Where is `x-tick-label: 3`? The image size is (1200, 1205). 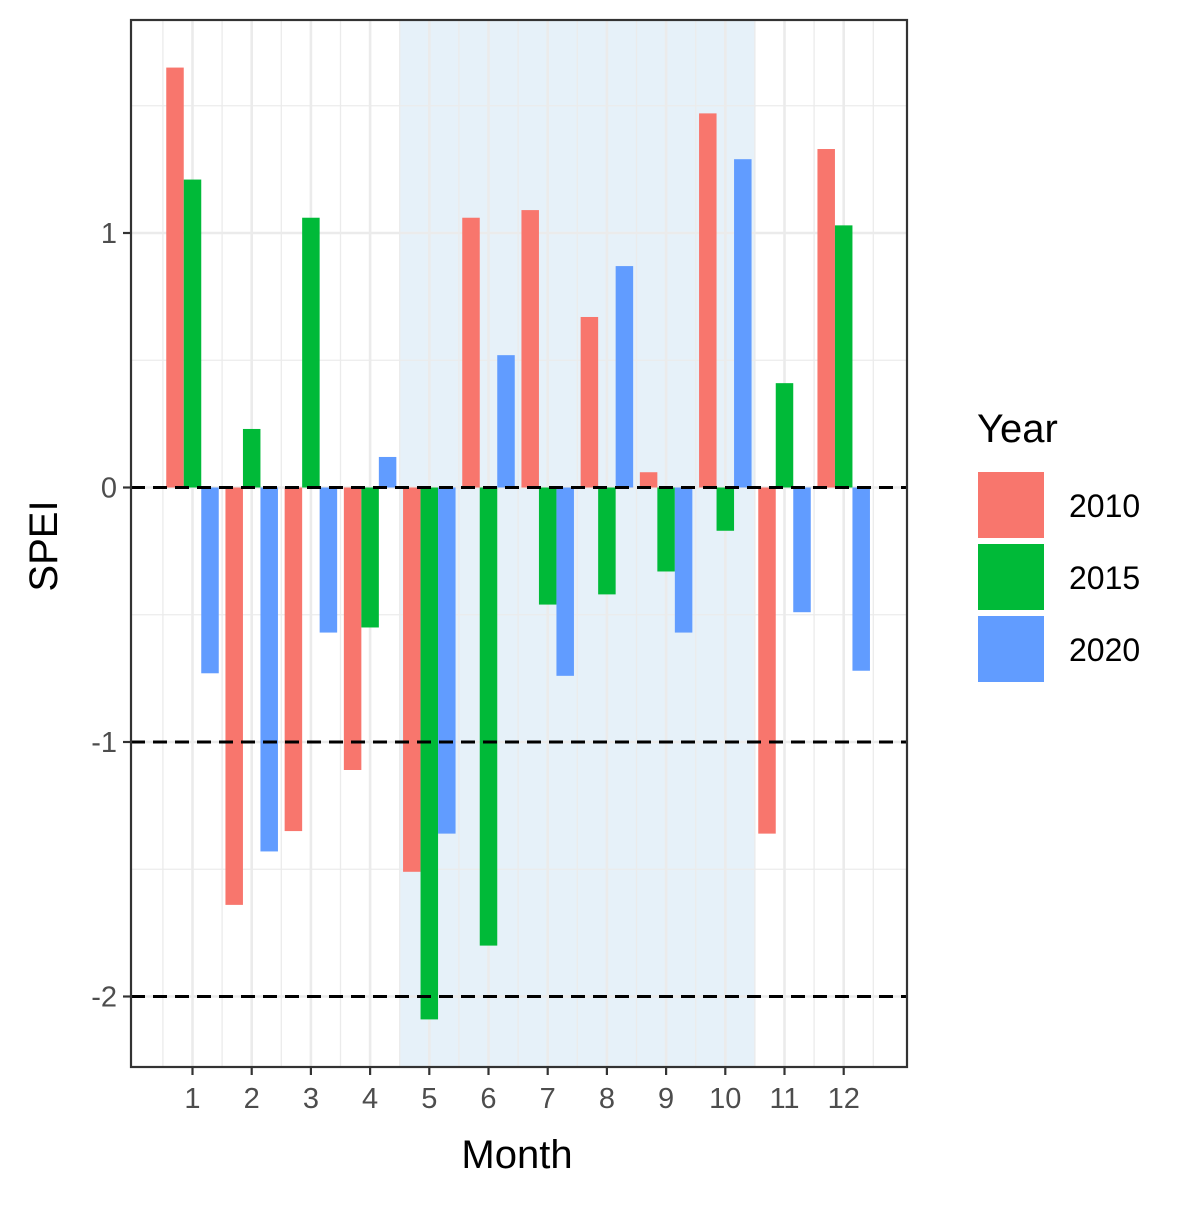
x-tick-label: 3 is located at coordinates (311, 1099).